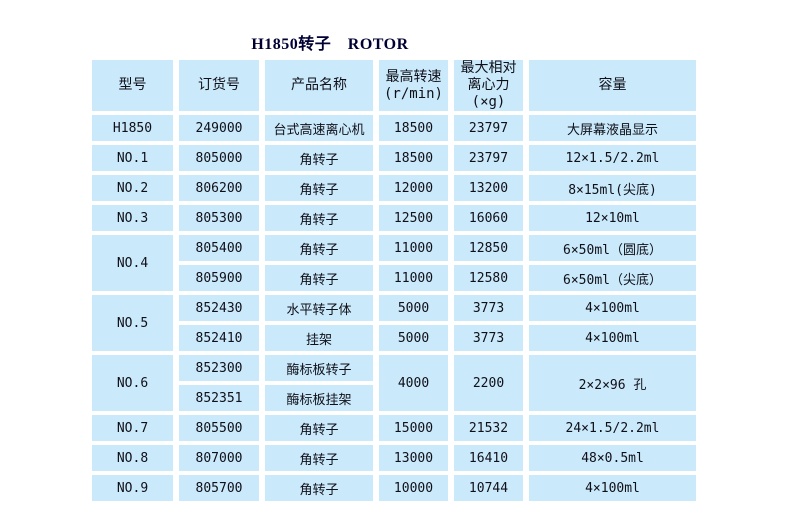 The image size is (790, 527). I want to click on table-row: NO.9 805700 角转子 10000 10744 4×100ml, so click(394, 488).